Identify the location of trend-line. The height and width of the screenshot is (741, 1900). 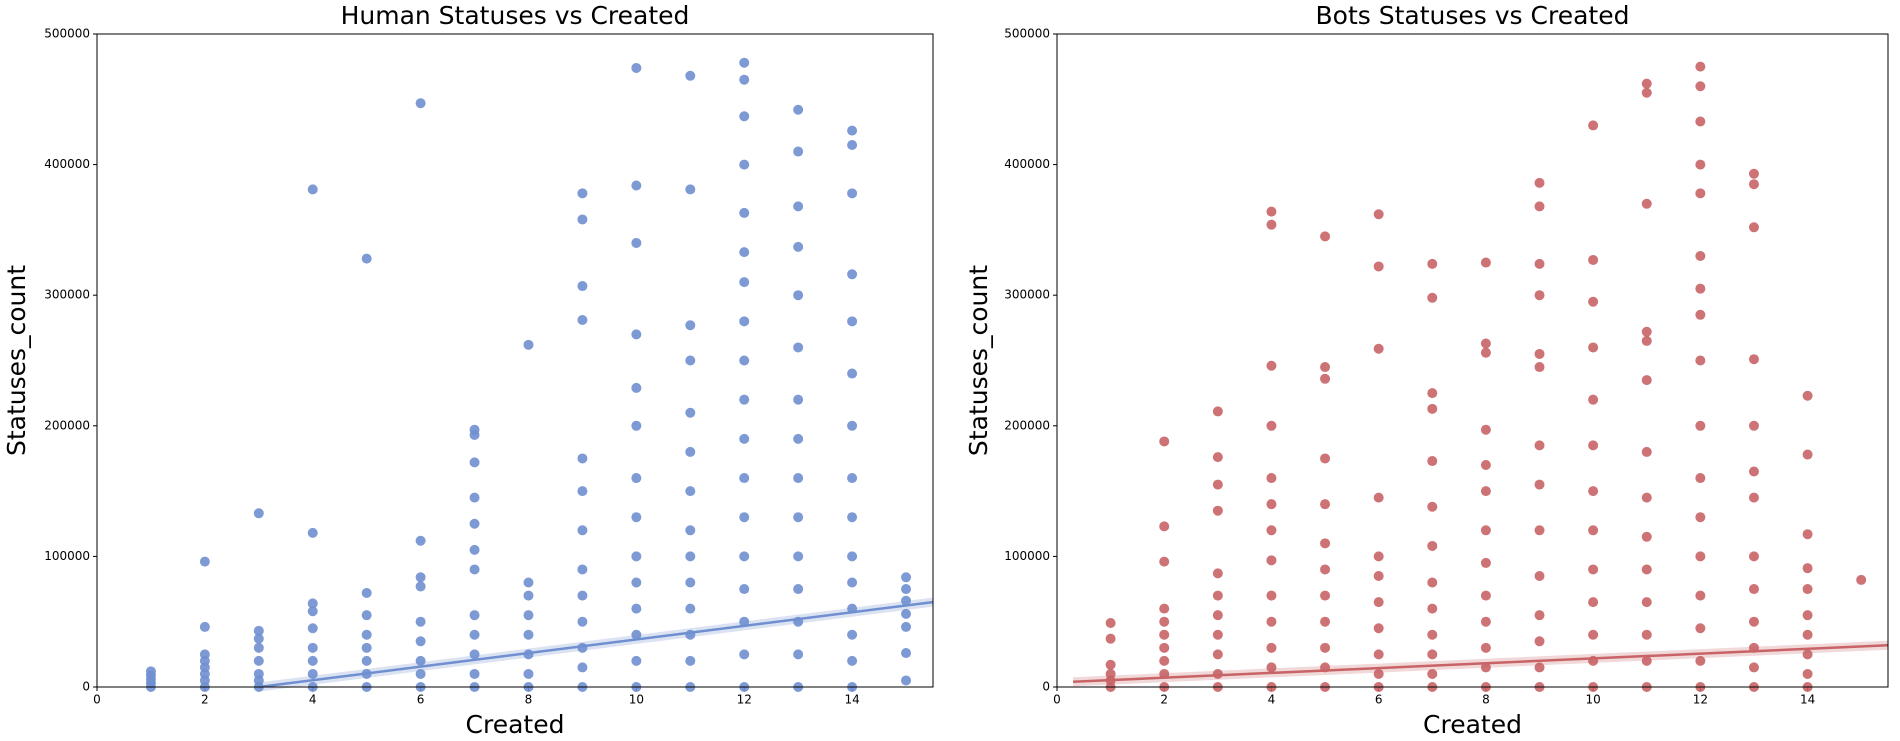
(1481, 663).